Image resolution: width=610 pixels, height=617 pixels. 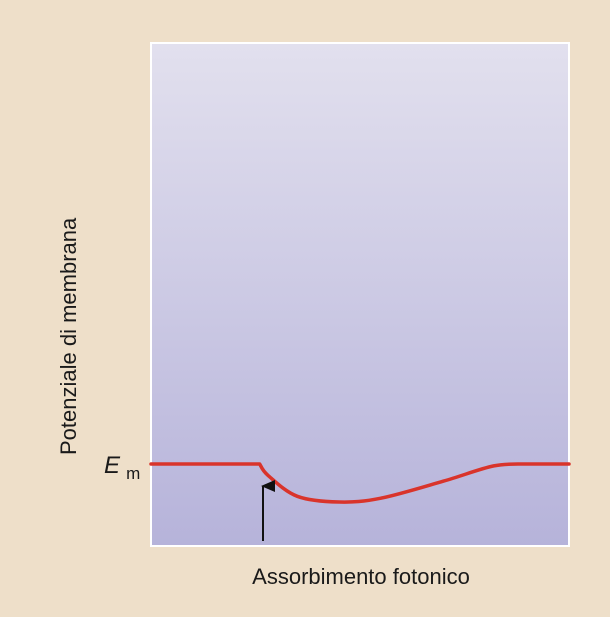 What do you see at coordinates (112, 465) in the screenshot?
I see `baseline-label-main: E` at bounding box center [112, 465].